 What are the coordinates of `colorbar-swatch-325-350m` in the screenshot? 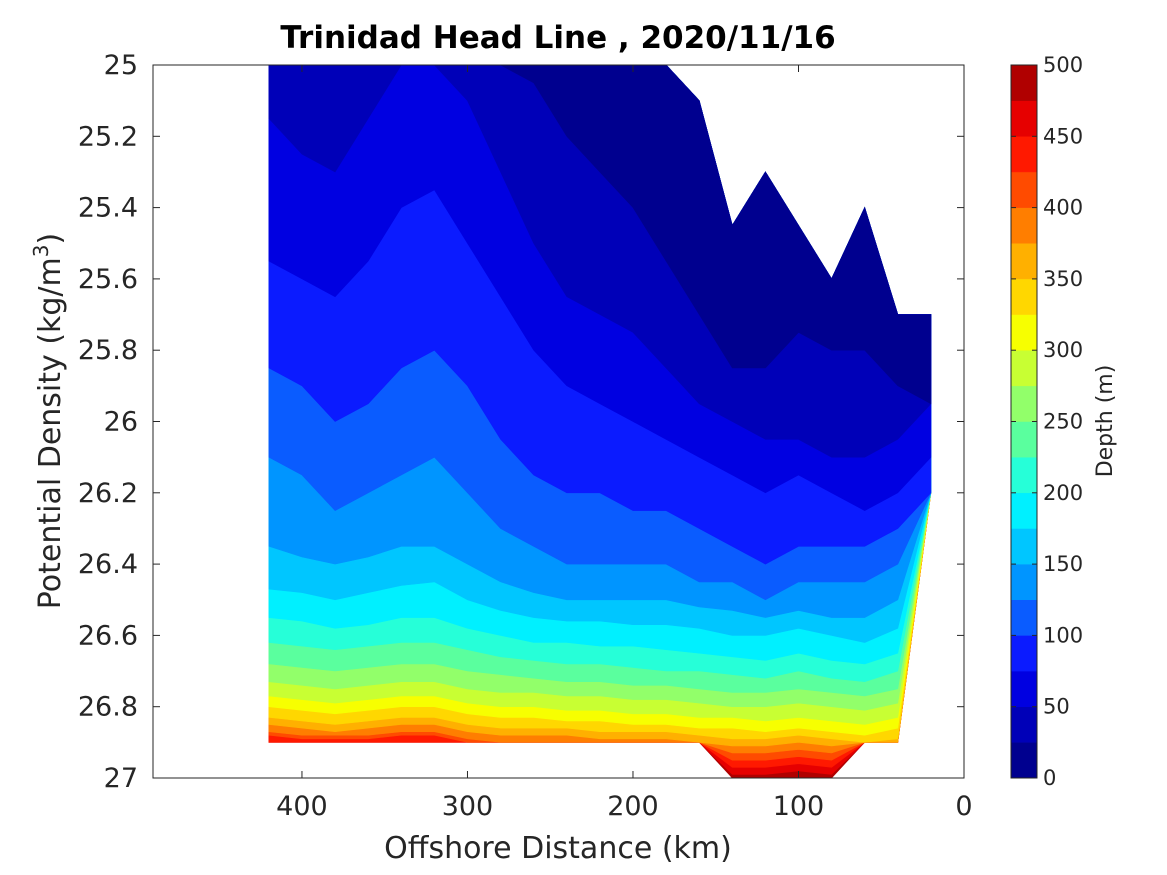 It's located at (1024, 296).